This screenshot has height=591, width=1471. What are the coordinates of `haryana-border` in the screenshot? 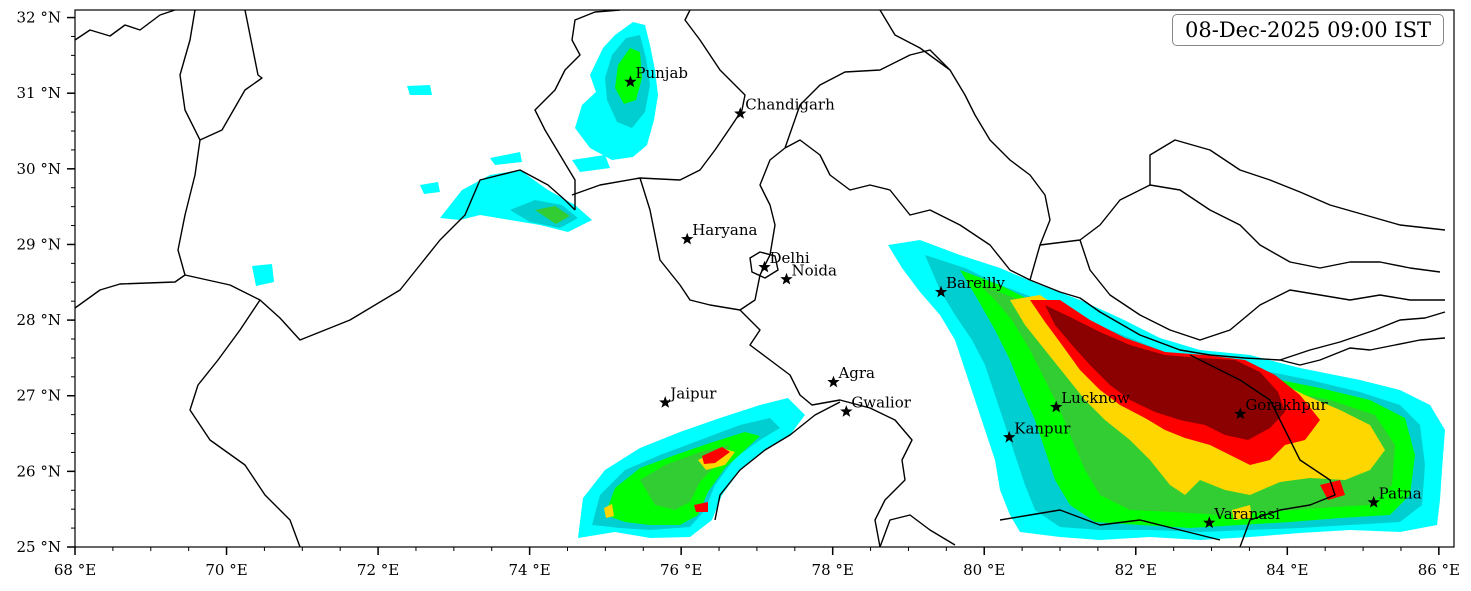 It's located at (835, 225).